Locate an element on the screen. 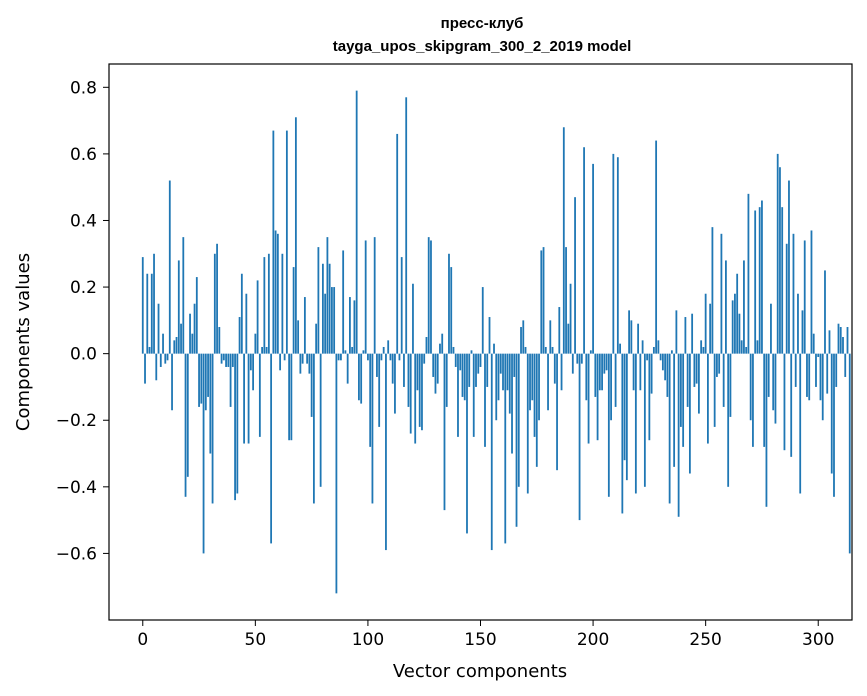 This screenshot has width=867, height=696. y-tick-label: 0.6 is located at coordinates (83, 155).